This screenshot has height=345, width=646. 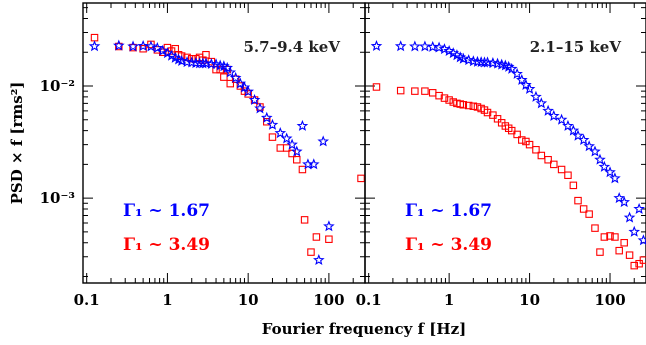 What do you see at coordinates (364, 329) in the screenshot?
I see `x-axis-label: Fourier frequency f [Hz]` at bounding box center [364, 329].